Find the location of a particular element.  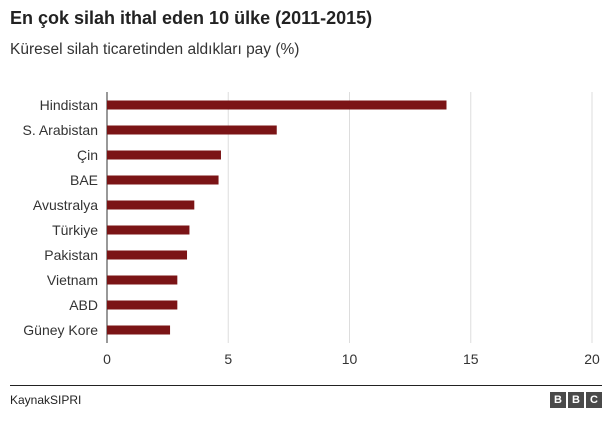

category-label-4: Avustralya is located at coordinates (65, 205).